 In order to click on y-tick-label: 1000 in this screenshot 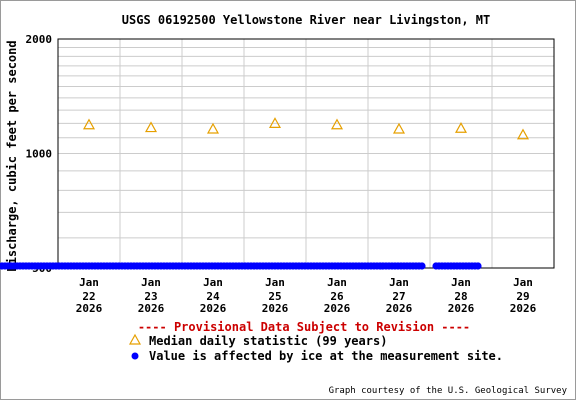, I will do `click(39, 154)`.